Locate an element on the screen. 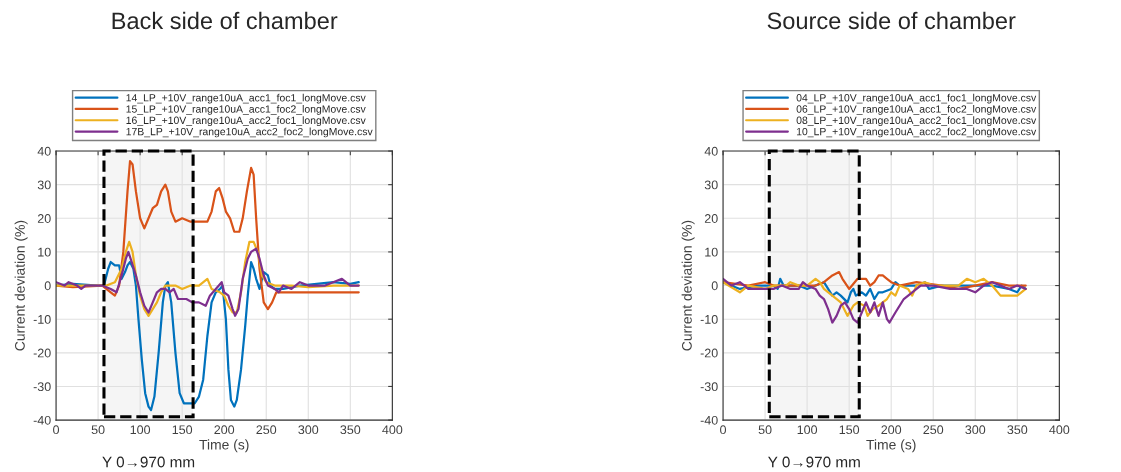 This screenshot has height=472, width=1121. legend-label: 15_LP_+10V_range10uA_acc1_foc2_longMove.csv is located at coordinates (246, 110).